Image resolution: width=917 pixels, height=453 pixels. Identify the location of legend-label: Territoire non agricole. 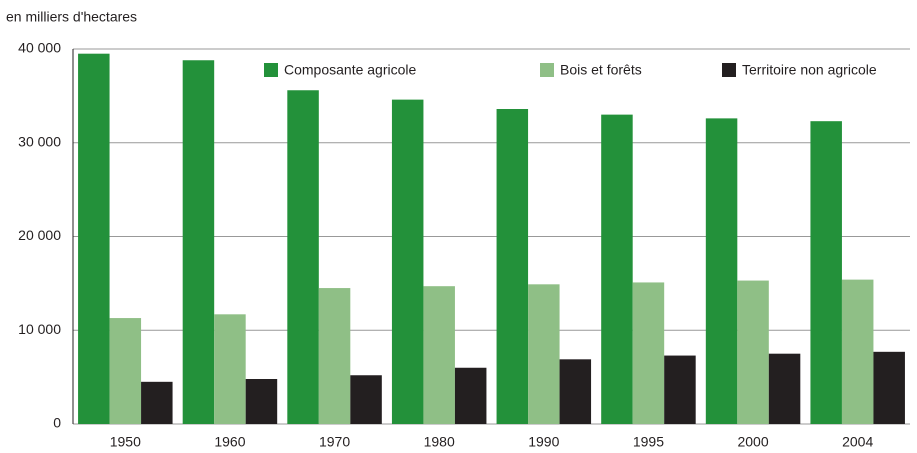
(809, 70).